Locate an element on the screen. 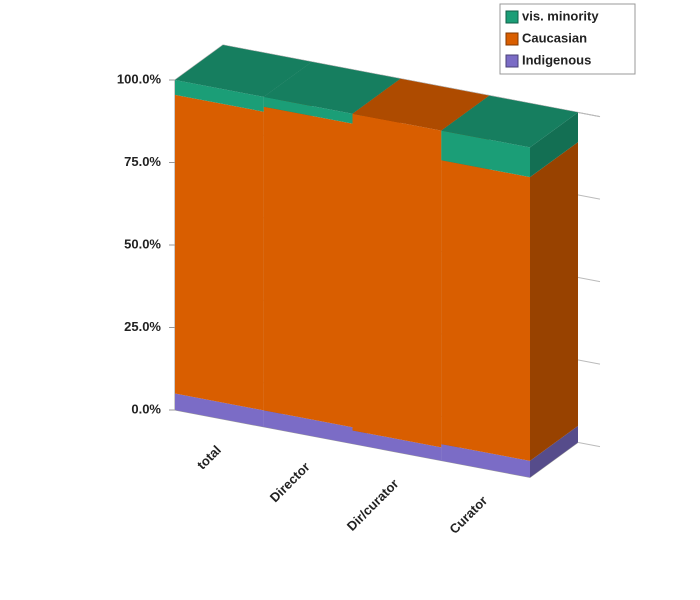 The image size is (700, 600). x-tick-label: Dir/curator is located at coordinates (373, 505).